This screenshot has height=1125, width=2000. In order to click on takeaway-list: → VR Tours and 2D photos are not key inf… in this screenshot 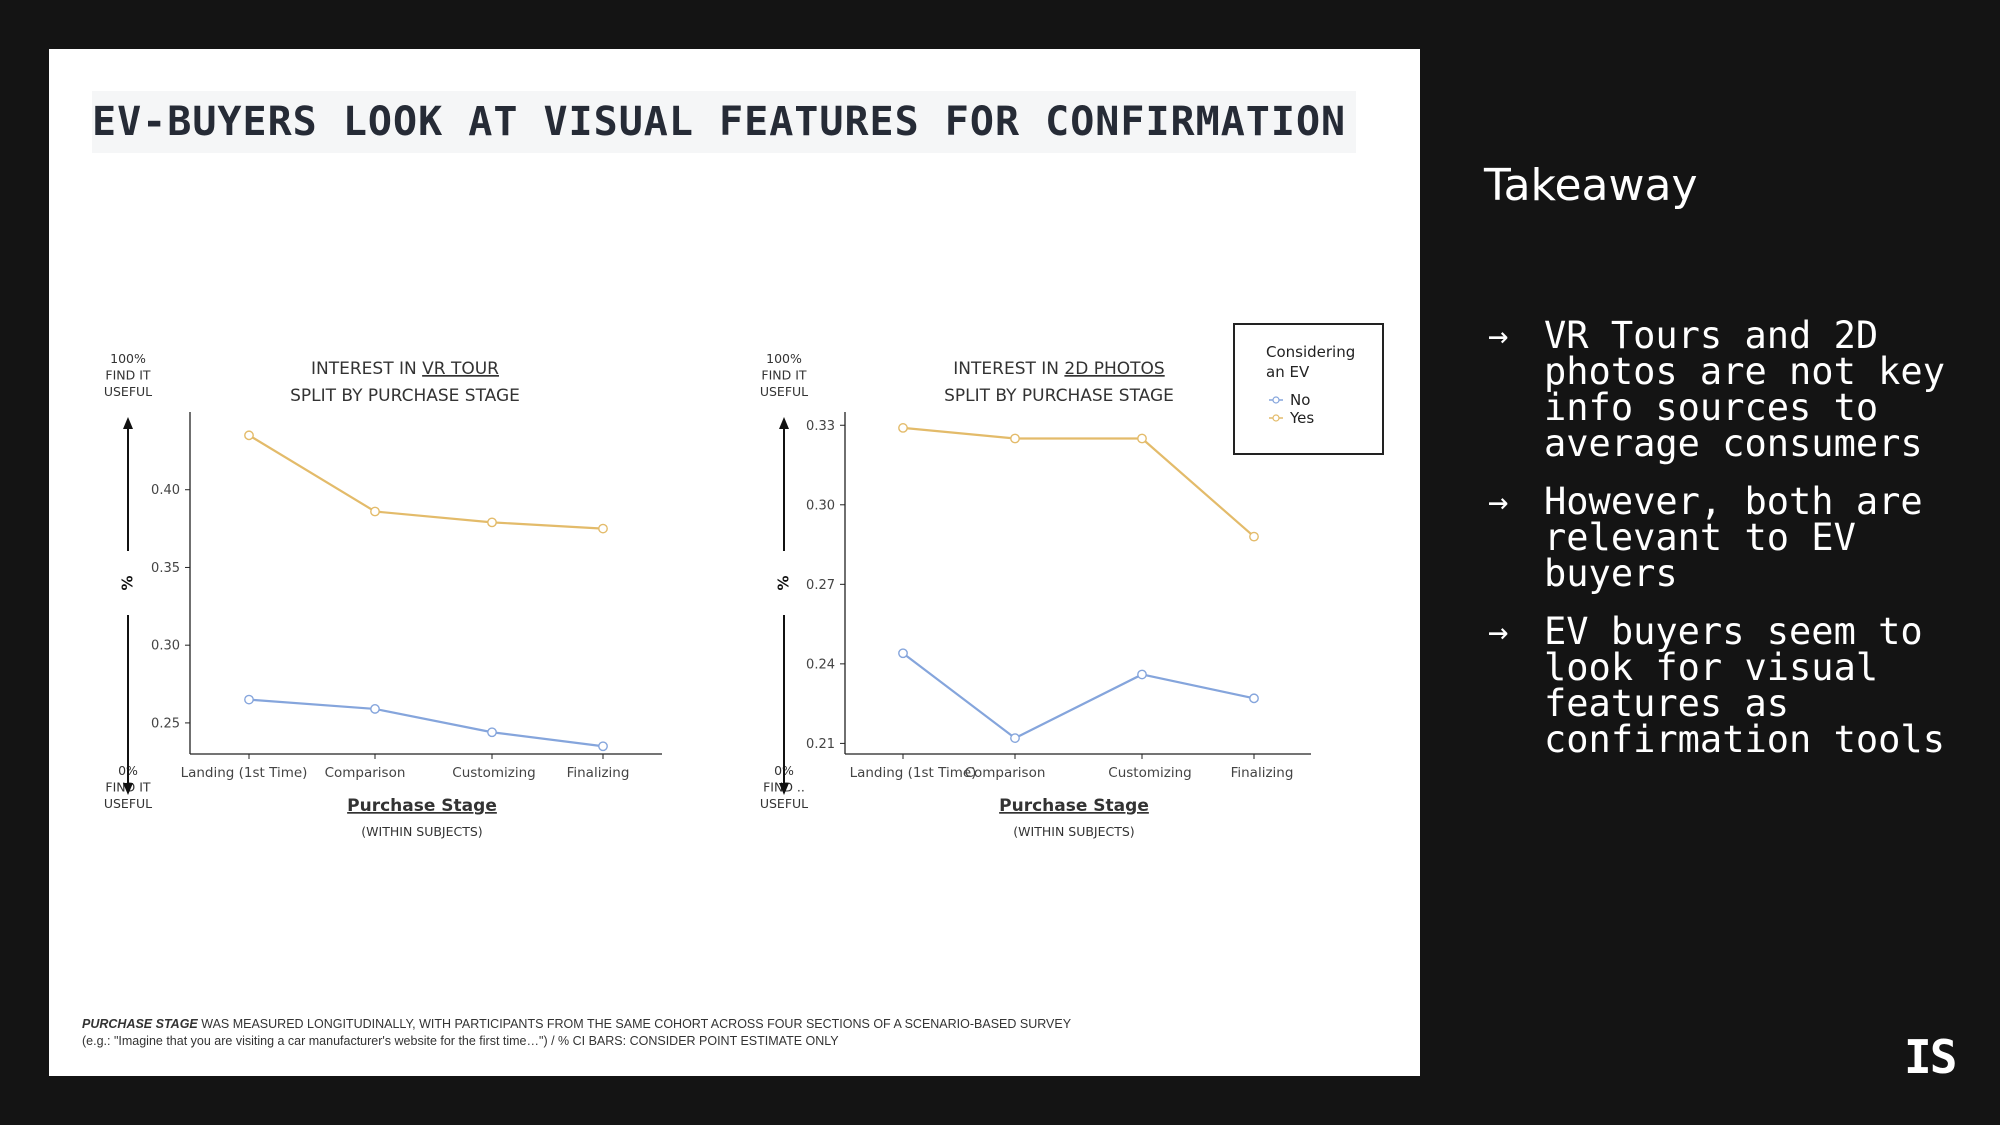, I will do `click(1734, 548)`.